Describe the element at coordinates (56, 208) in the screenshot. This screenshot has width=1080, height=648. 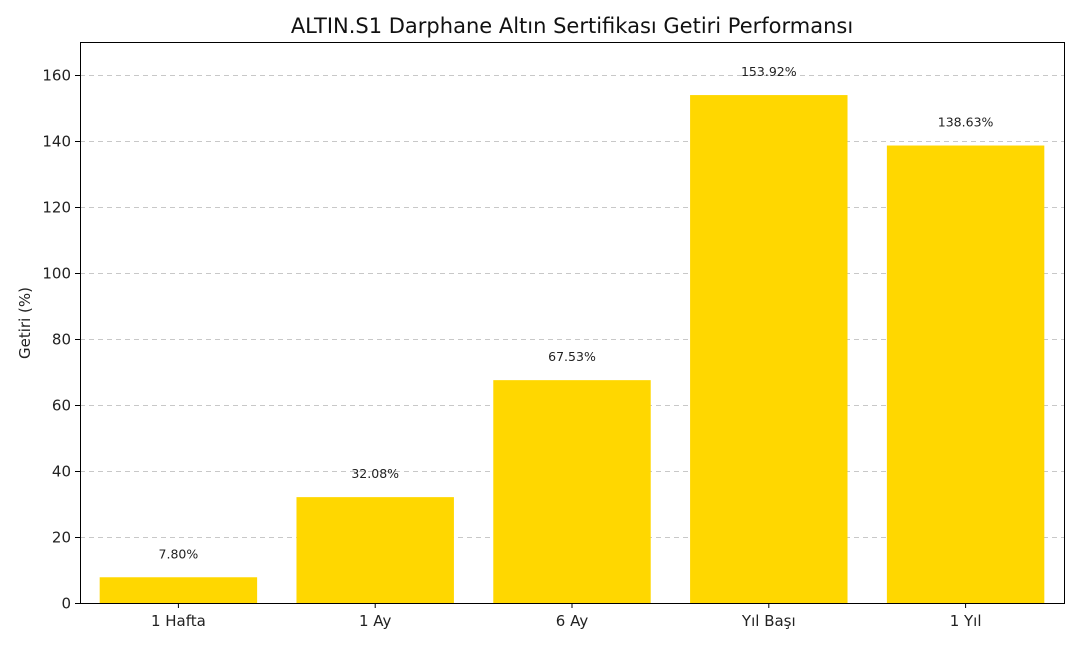
I see `y-tick-label: 120` at that location.